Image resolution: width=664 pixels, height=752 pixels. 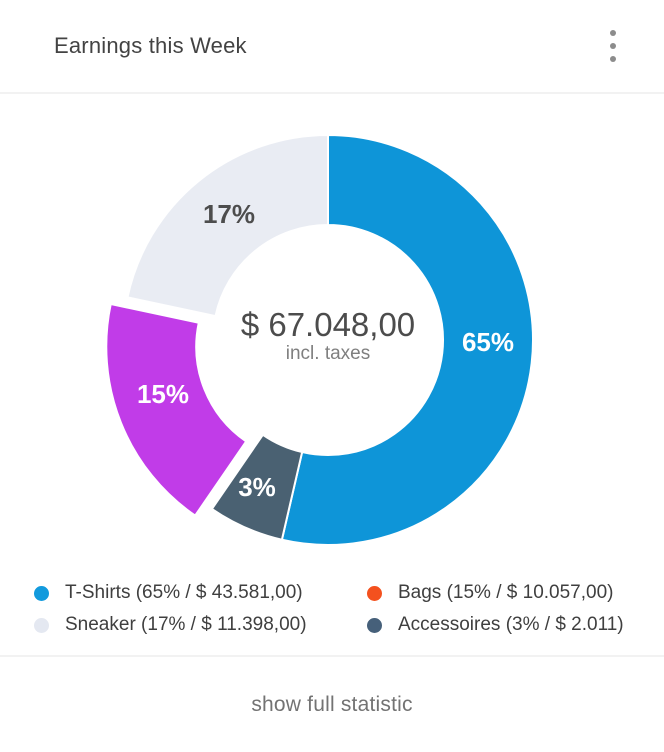 What do you see at coordinates (186, 624) in the screenshot?
I see `legend-label: Sneaker (17% / $ 11.398,00)` at bounding box center [186, 624].